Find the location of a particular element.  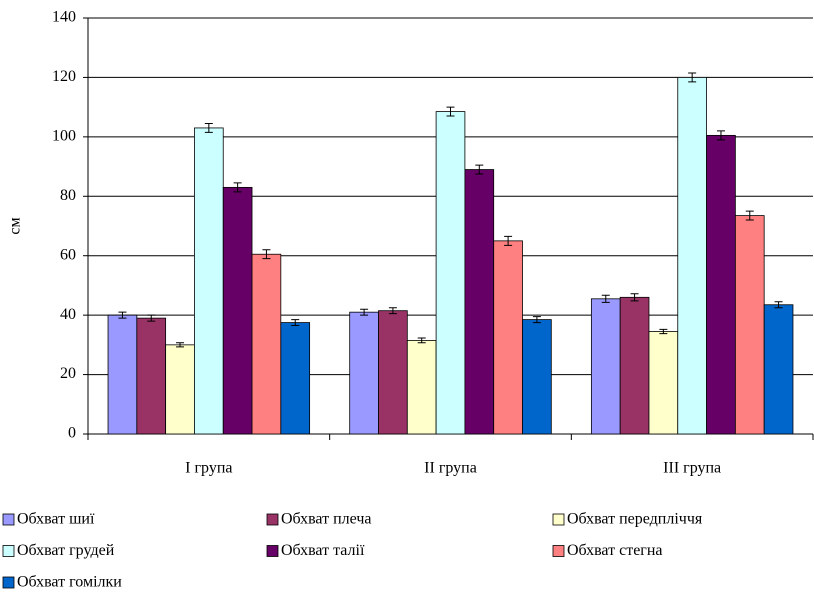

y-tick-label: 140 is located at coordinates (64, 17).